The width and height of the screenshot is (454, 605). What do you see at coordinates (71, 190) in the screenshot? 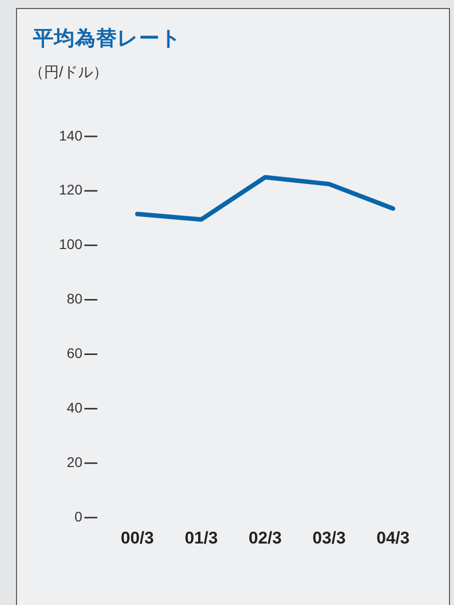
I see `y-tick-label: 120` at bounding box center [71, 190].